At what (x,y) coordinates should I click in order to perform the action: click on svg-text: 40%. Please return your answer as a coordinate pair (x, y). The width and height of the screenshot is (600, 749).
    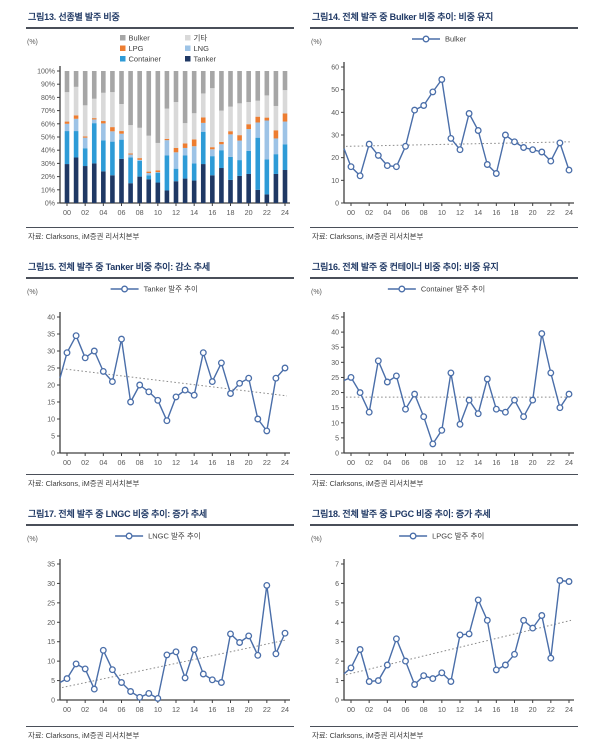
    Looking at the image, I should click on (48, 151).